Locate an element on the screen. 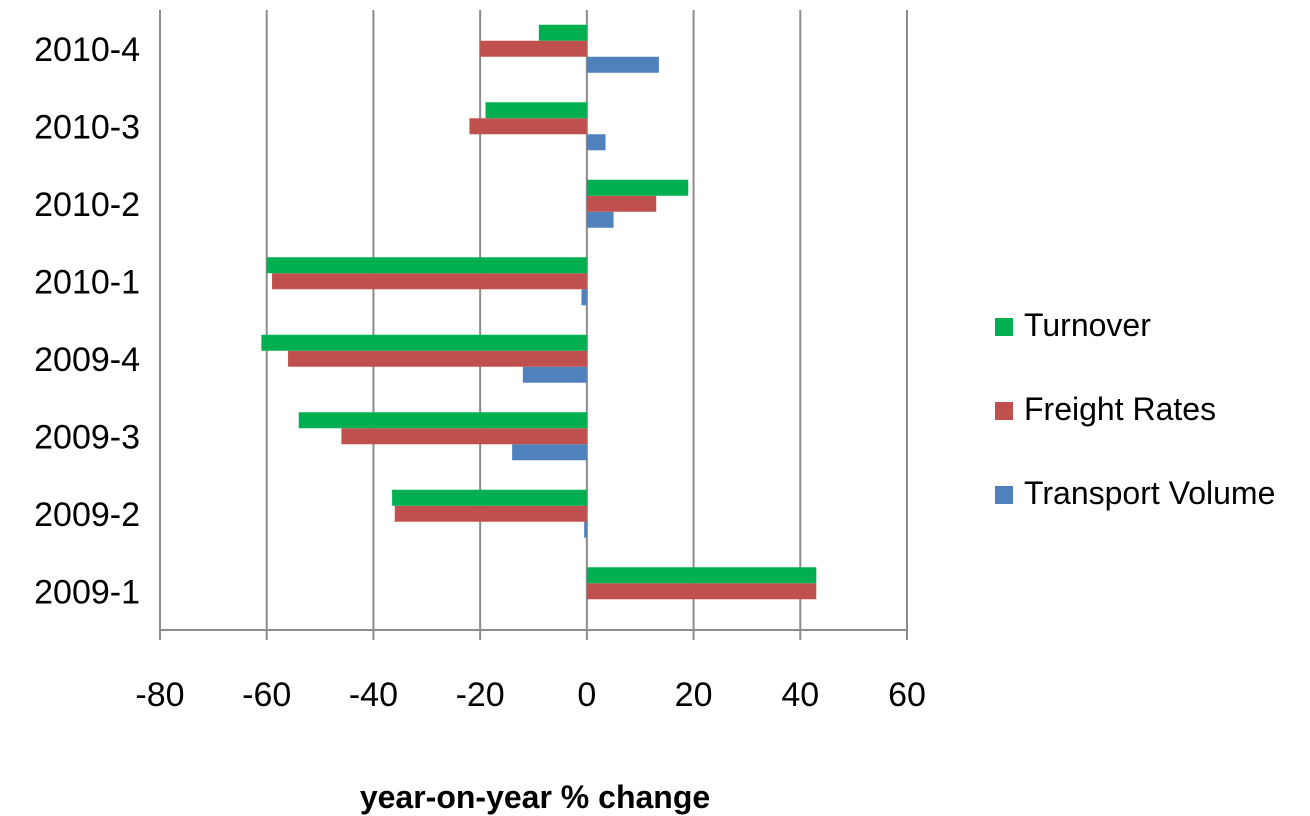 The height and width of the screenshot is (816, 1310). x-tick-label: -20 is located at coordinates (480, 695).